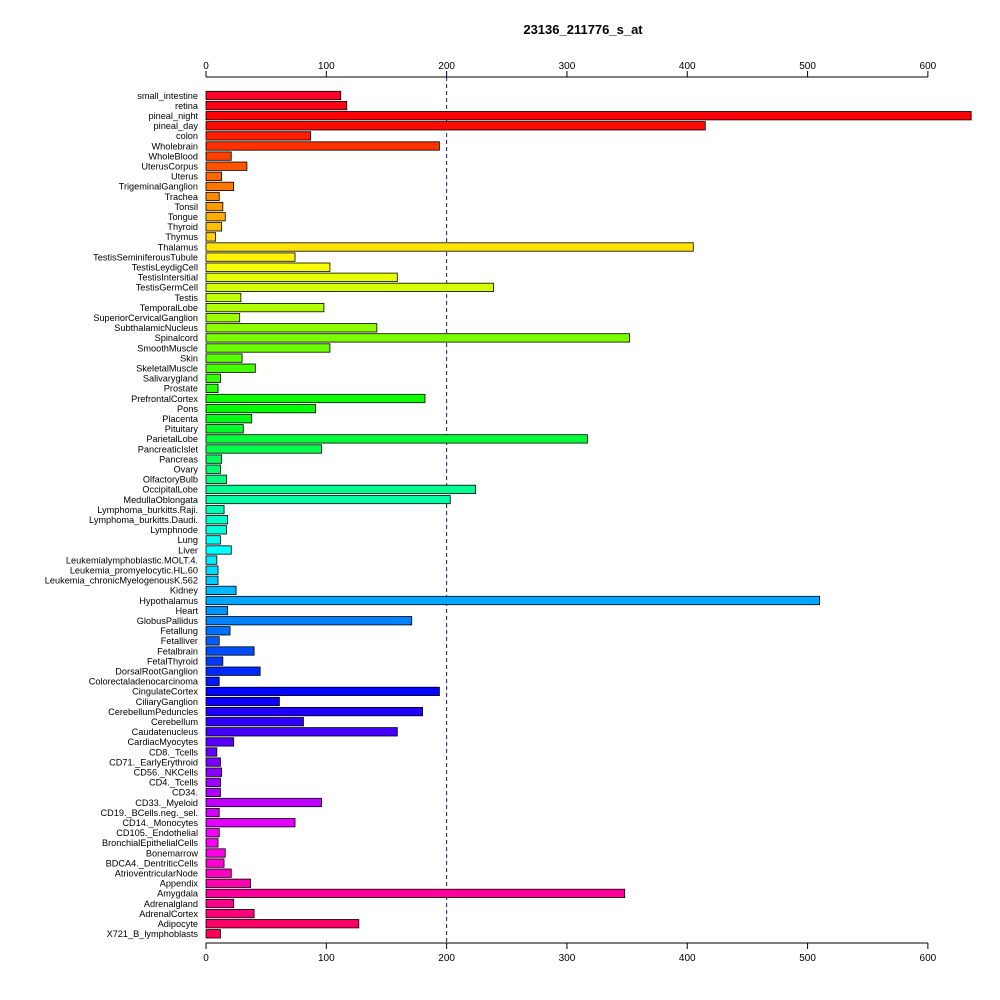  Describe the element at coordinates (185, 470) in the screenshot. I see `category-label: Ovary` at that location.